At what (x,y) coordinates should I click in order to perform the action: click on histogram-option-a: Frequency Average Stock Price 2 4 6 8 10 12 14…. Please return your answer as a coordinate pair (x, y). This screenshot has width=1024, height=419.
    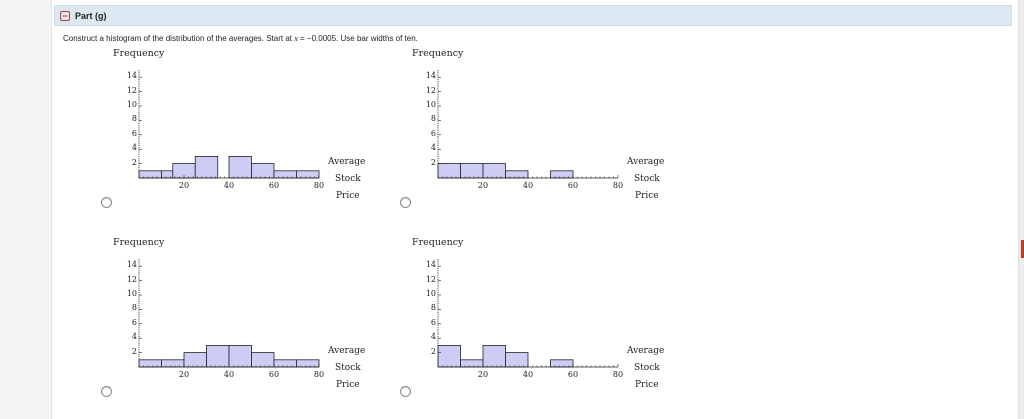
    Looking at the image, I should click on (247, 132).